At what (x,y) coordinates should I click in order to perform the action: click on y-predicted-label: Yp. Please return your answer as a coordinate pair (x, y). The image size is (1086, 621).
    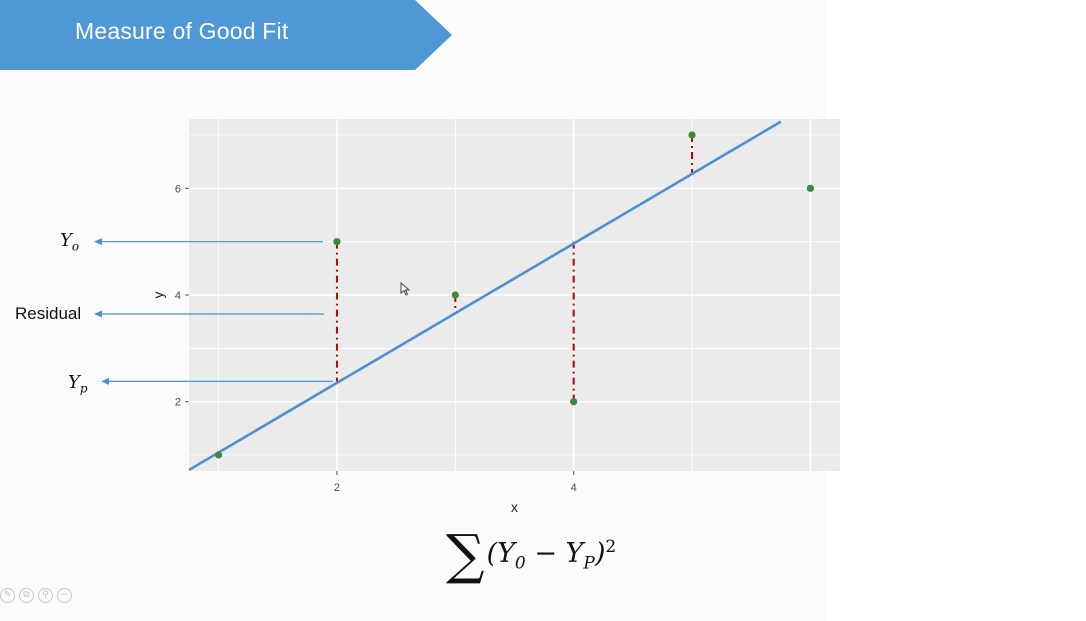
    Looking at the image, I should click on (78, 384).